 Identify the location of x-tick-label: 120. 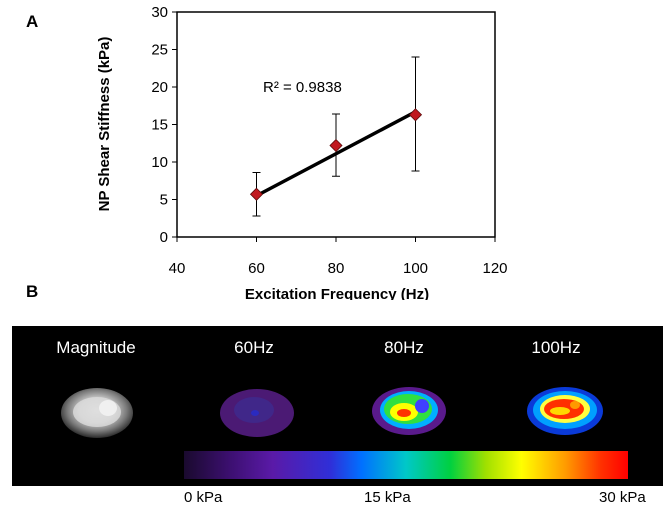
(494, 268).